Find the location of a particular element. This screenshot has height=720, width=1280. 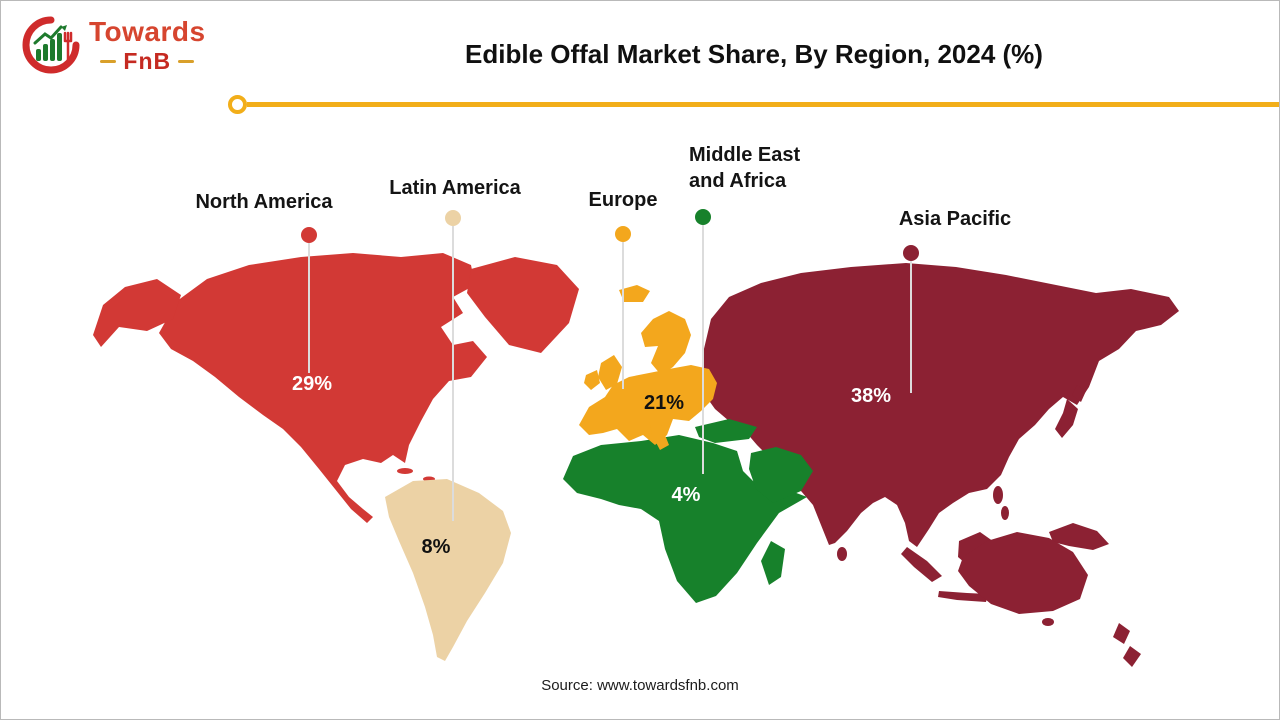

turkey-shape is located at coordinates (726, 431).